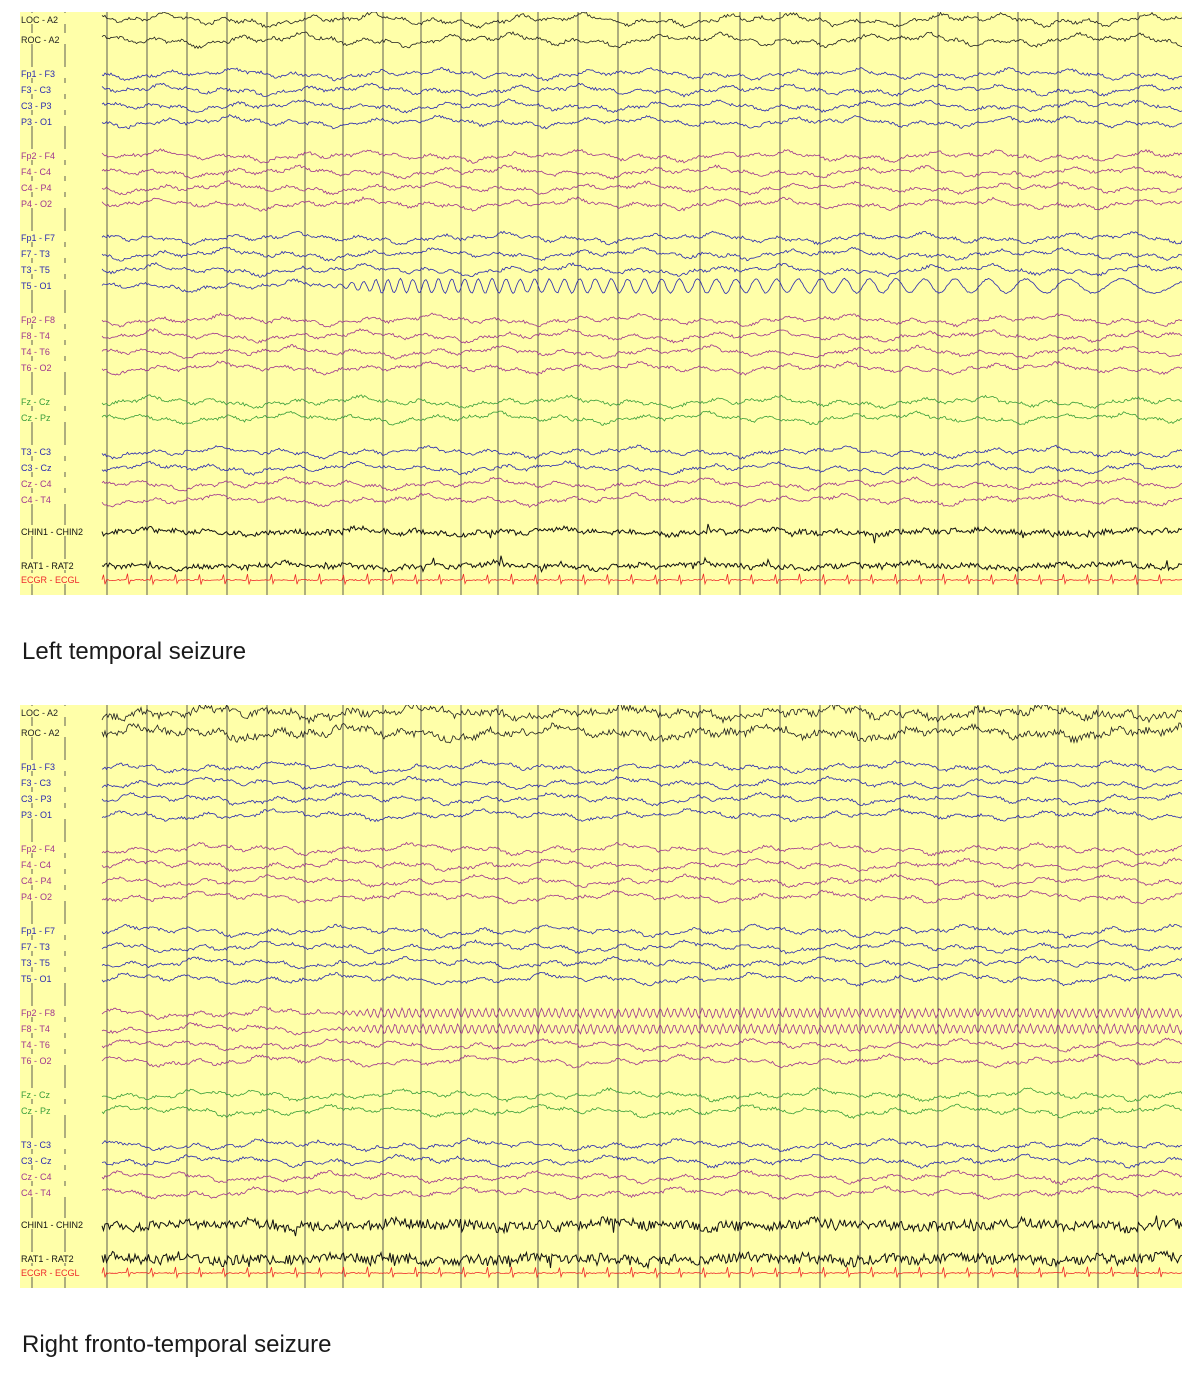  I want to click on channel-label: C3 - Cz, so click(36, 1161).